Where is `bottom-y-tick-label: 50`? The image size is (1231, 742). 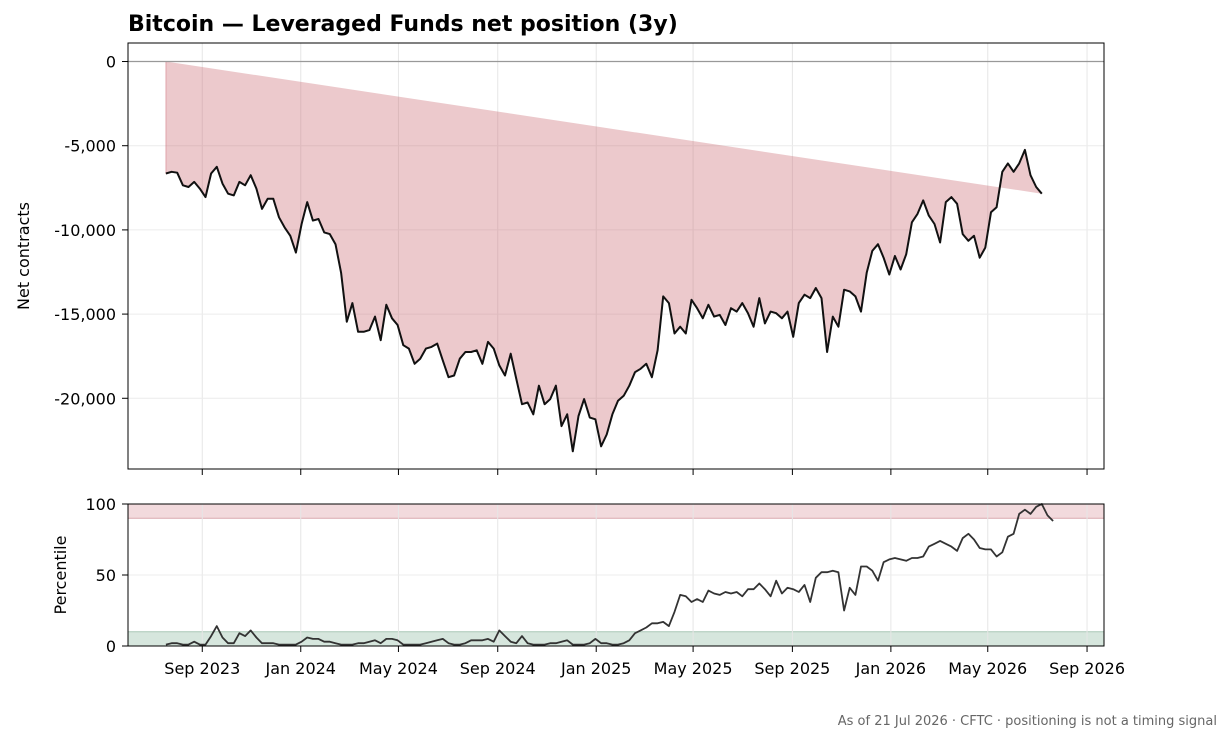 bottom-y-tick-label: 50 is located at coordinates (106, 575).